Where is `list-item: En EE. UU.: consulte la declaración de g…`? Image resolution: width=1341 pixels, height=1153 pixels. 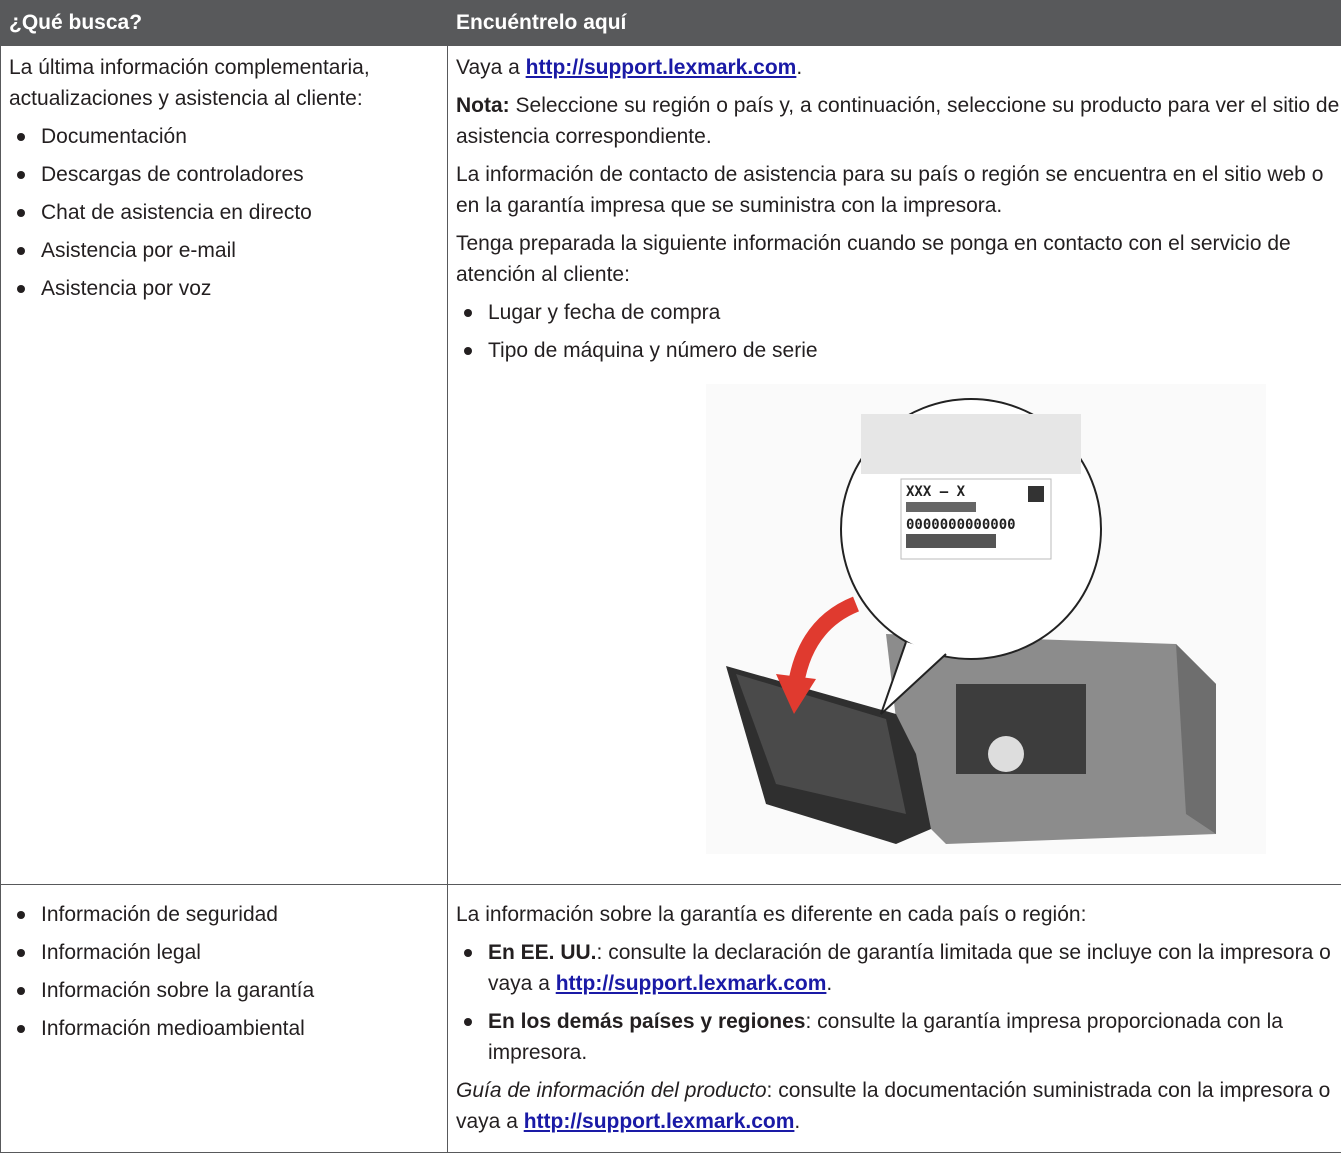 list-item: En EE. UU.: consulte la declaración de g… is located at coordinates (914, 968).